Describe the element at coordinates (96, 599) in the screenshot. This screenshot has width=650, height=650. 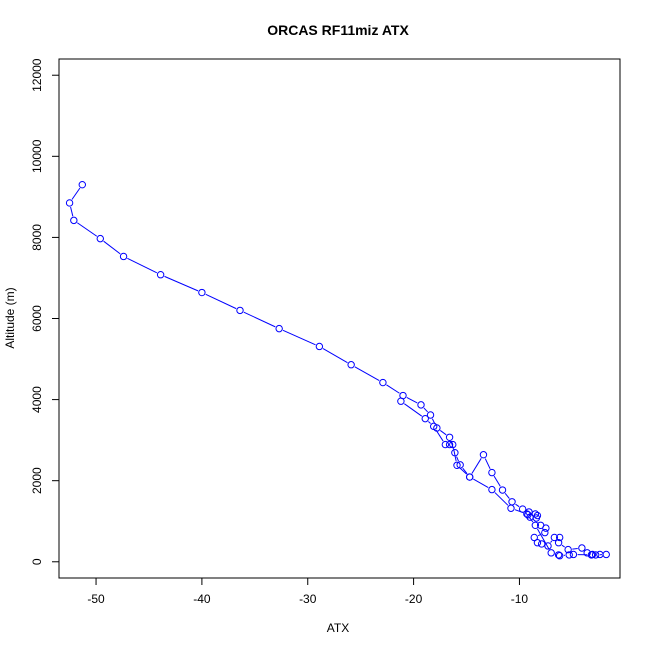
I see `x-tick-label: -50` at that location.